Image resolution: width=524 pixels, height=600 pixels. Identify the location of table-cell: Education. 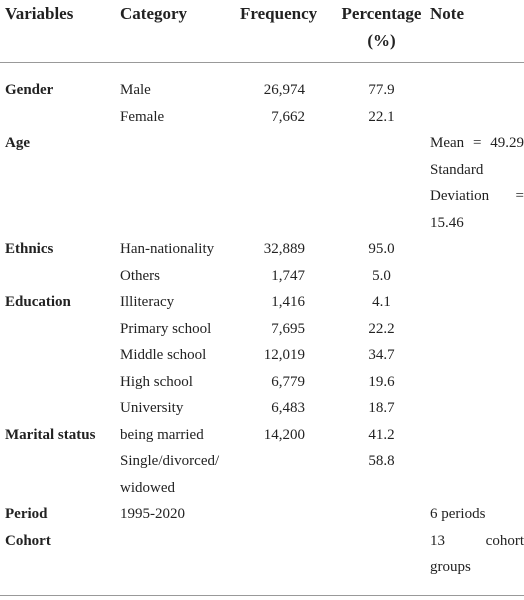
(38, 302).